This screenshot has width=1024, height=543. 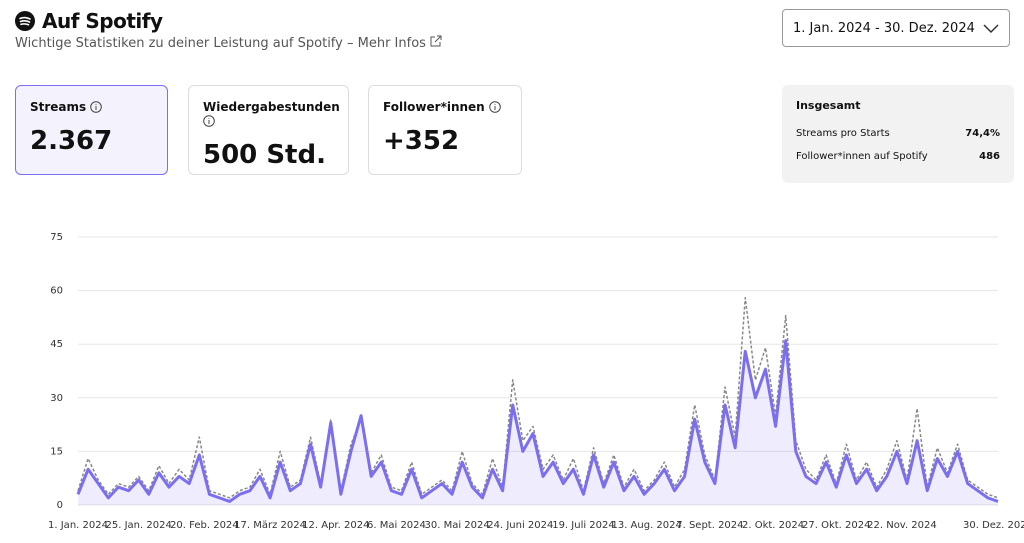 I want to click on row-value: 486, so click(x=989, y=156).